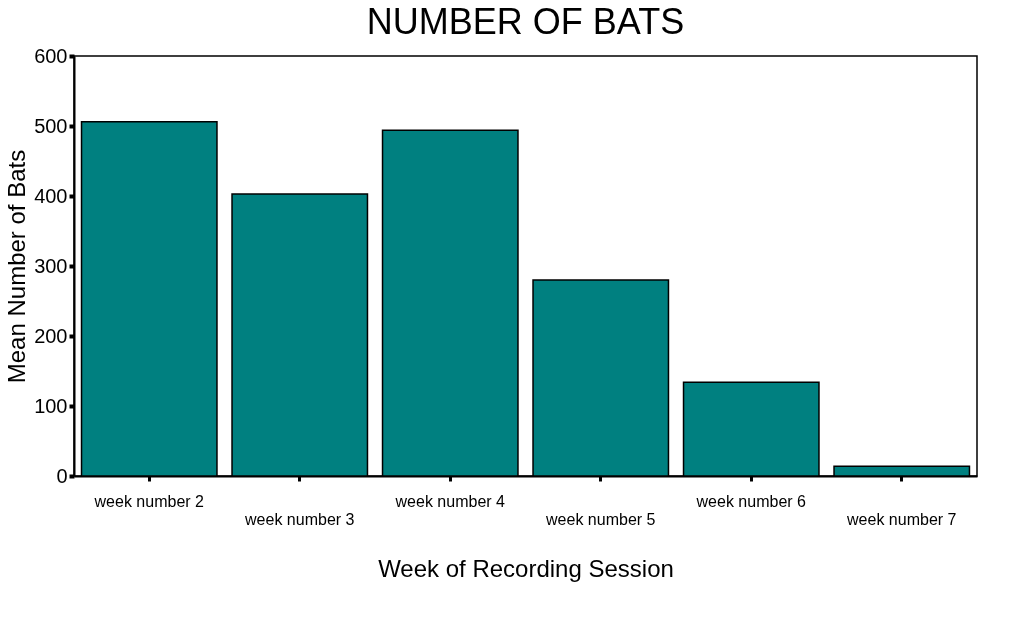 Image resolution: width=1026 pixels, height=634 pixels. What do you see at coordinates (600, 519) in the screenshot?
I see `x-tick-label: week number 5` at bounding box center [600, 519].